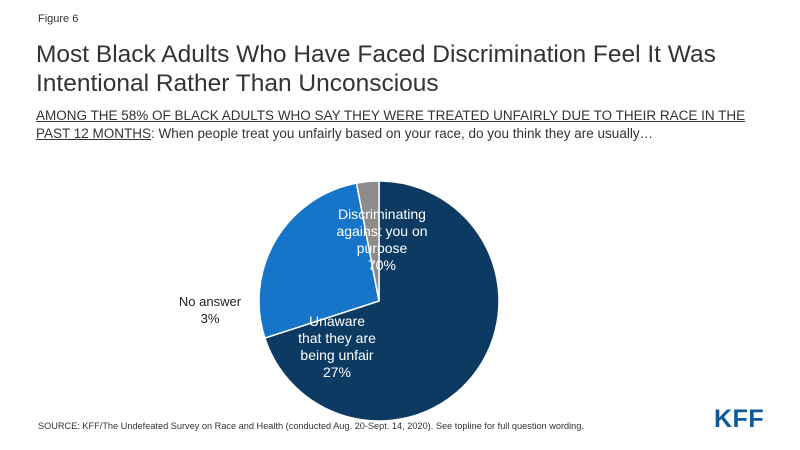 The image size is (800, 450). I want to click on pie-slice-no-answer, so click(367, 241).